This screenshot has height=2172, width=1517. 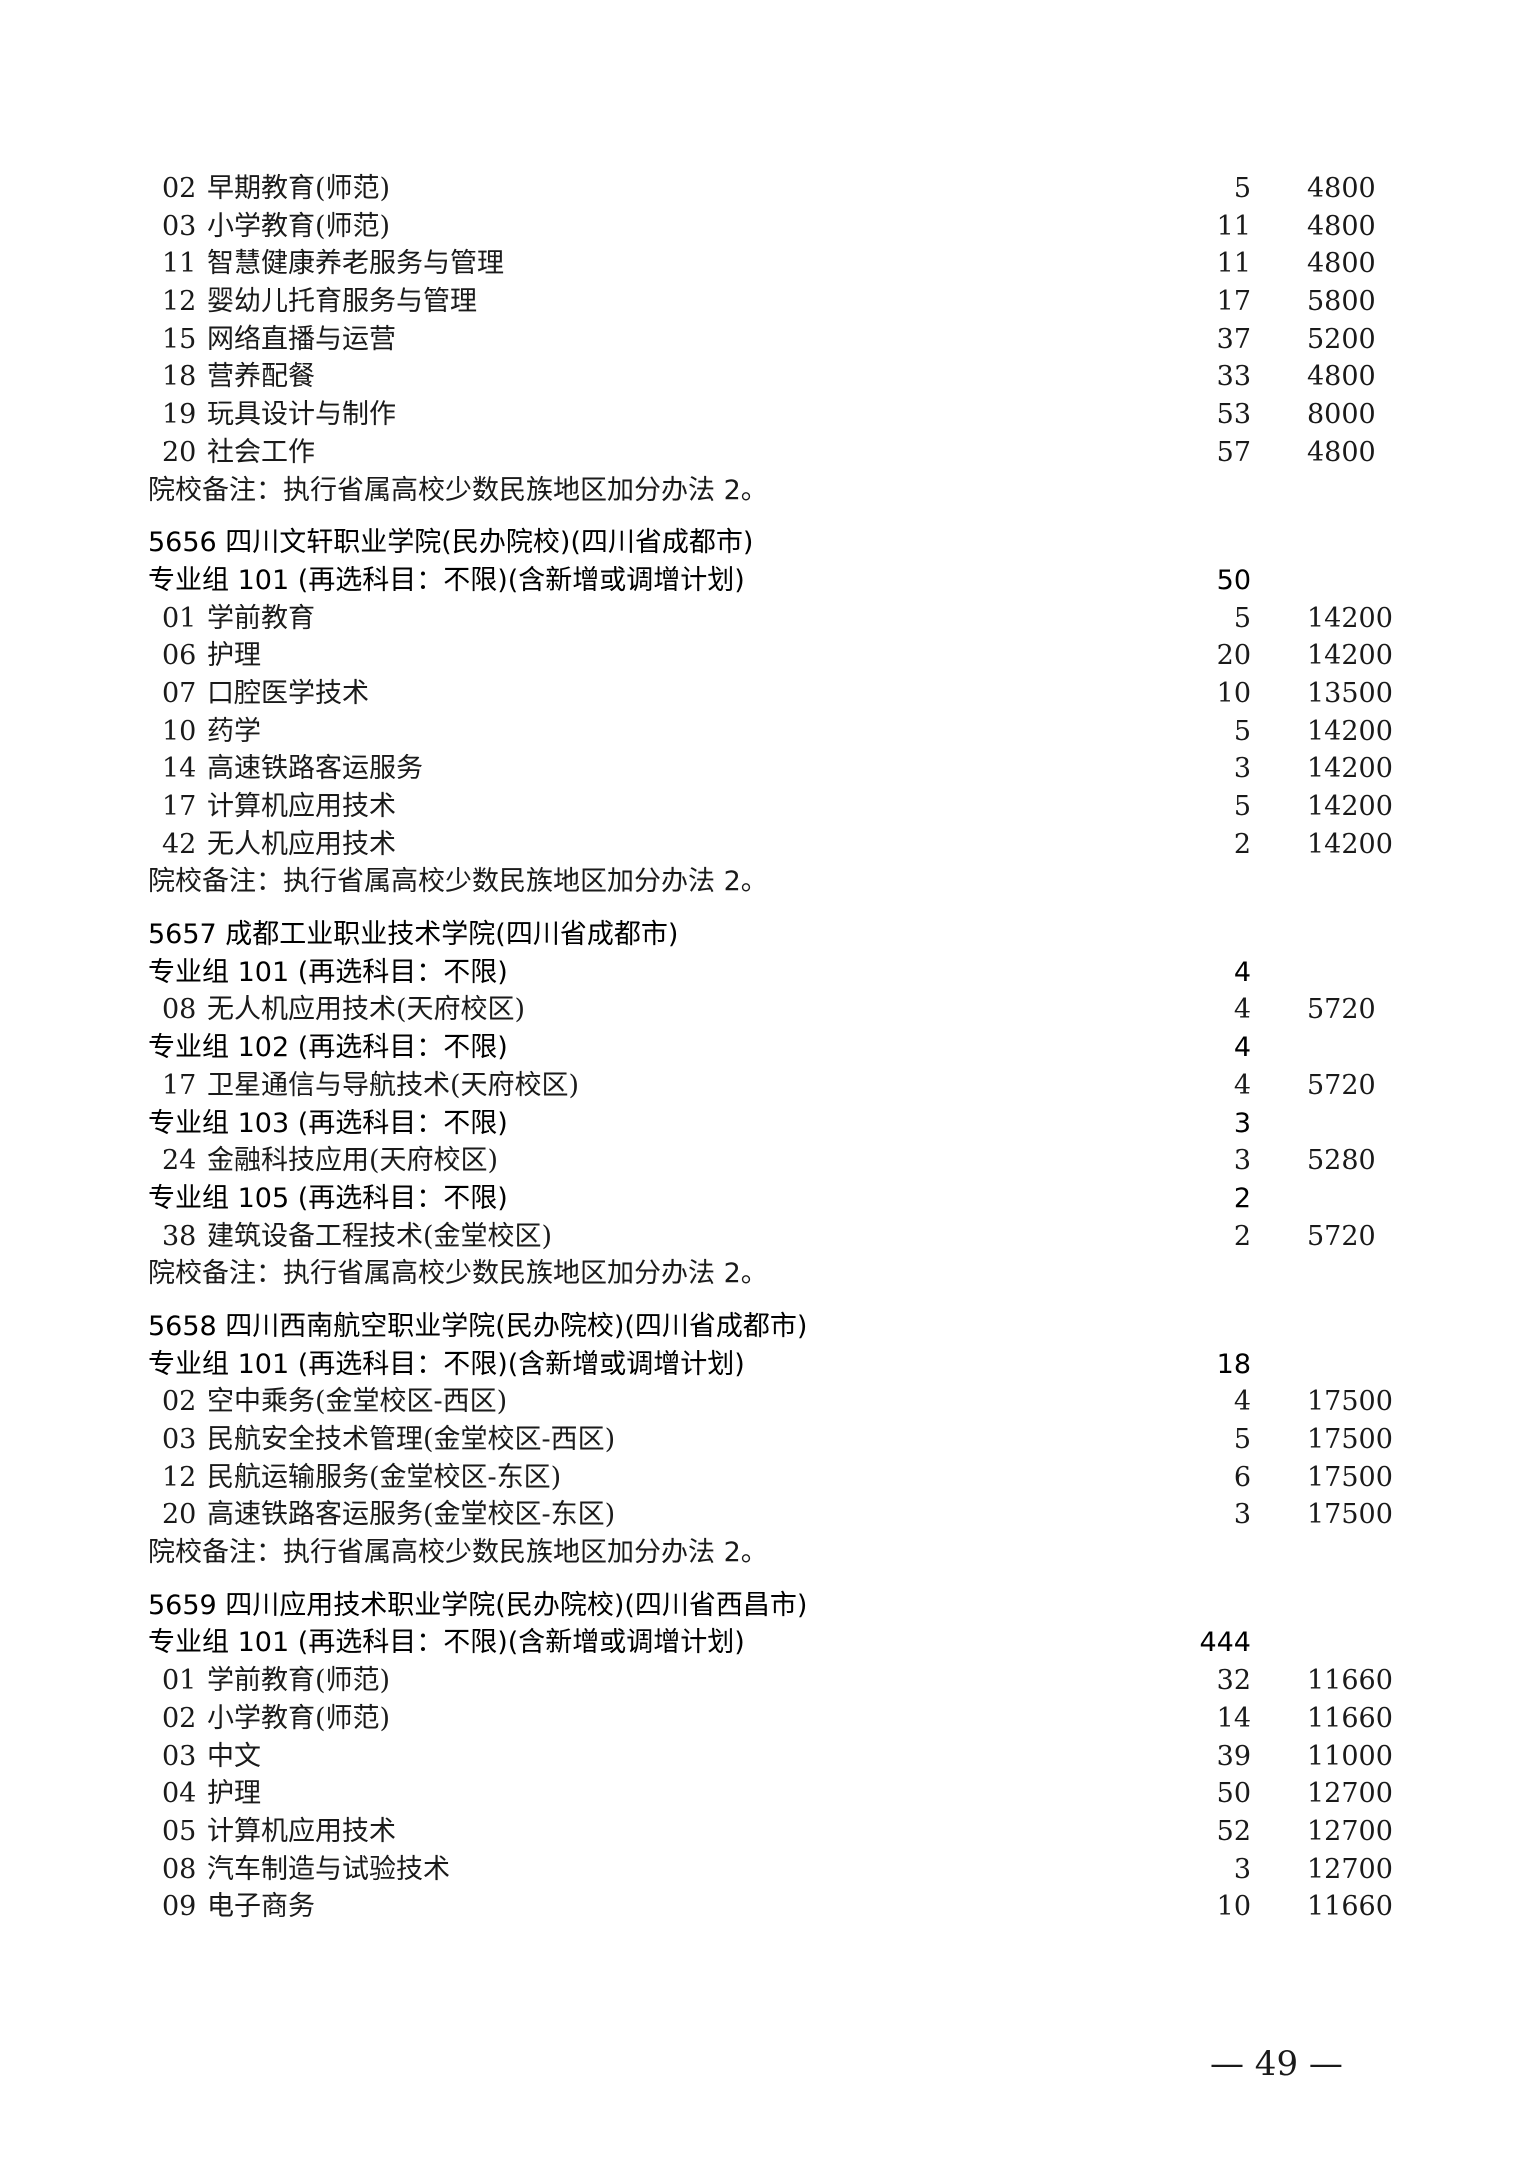 What do you see at coordinates (179, 1869) in the screenshot?
I see `major-code: 08` at bounding box center [179, 1869].